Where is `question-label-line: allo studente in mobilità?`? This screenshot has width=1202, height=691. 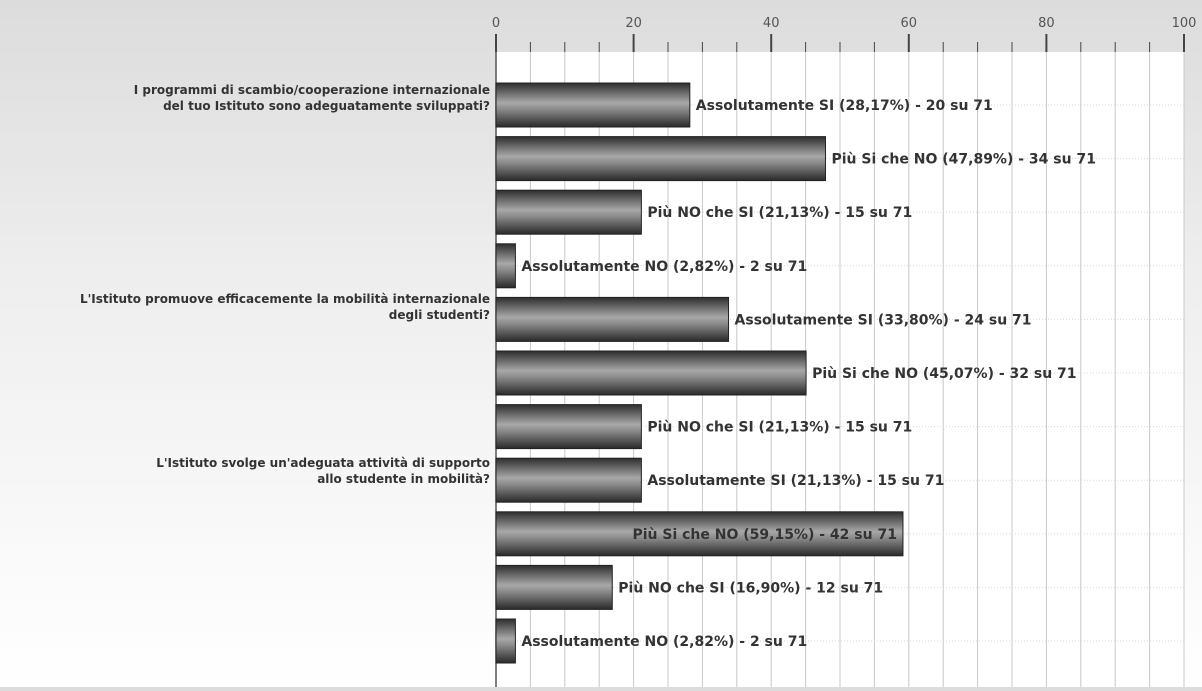 question-label-line: allo studente in mobilità? is located at coordinates (403, 479).